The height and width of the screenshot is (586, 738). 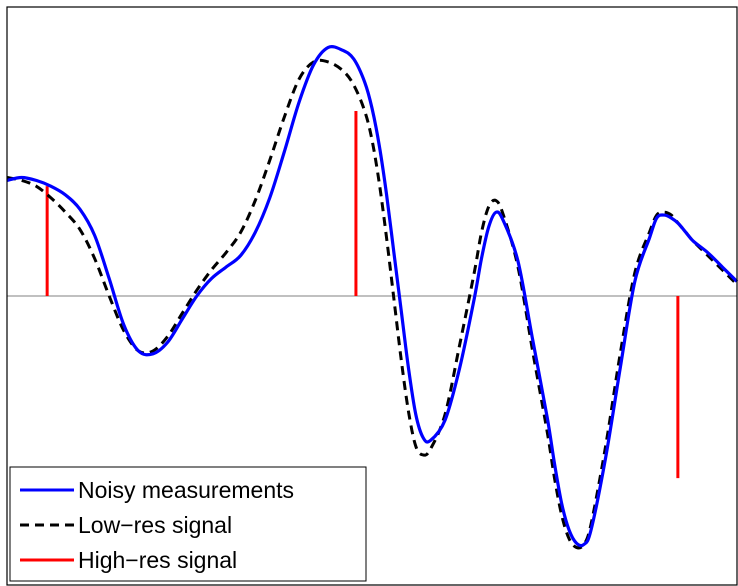 I want to click on legend-label-lowres: Low−res signal, so click(x=155, y=525).